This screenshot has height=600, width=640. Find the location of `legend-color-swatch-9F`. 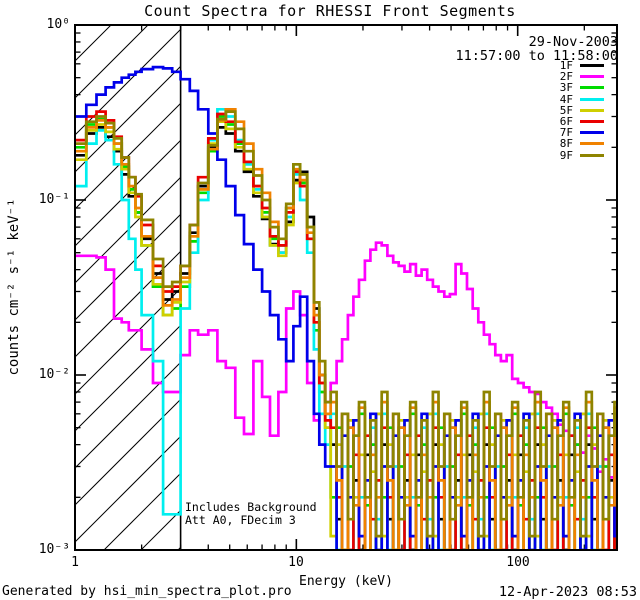

legend-color-swatch-9F is located at coordinates (592, 155).